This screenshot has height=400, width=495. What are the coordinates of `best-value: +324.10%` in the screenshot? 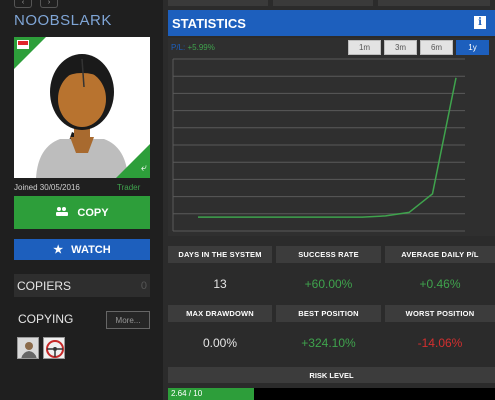 It's located at (328, 342).